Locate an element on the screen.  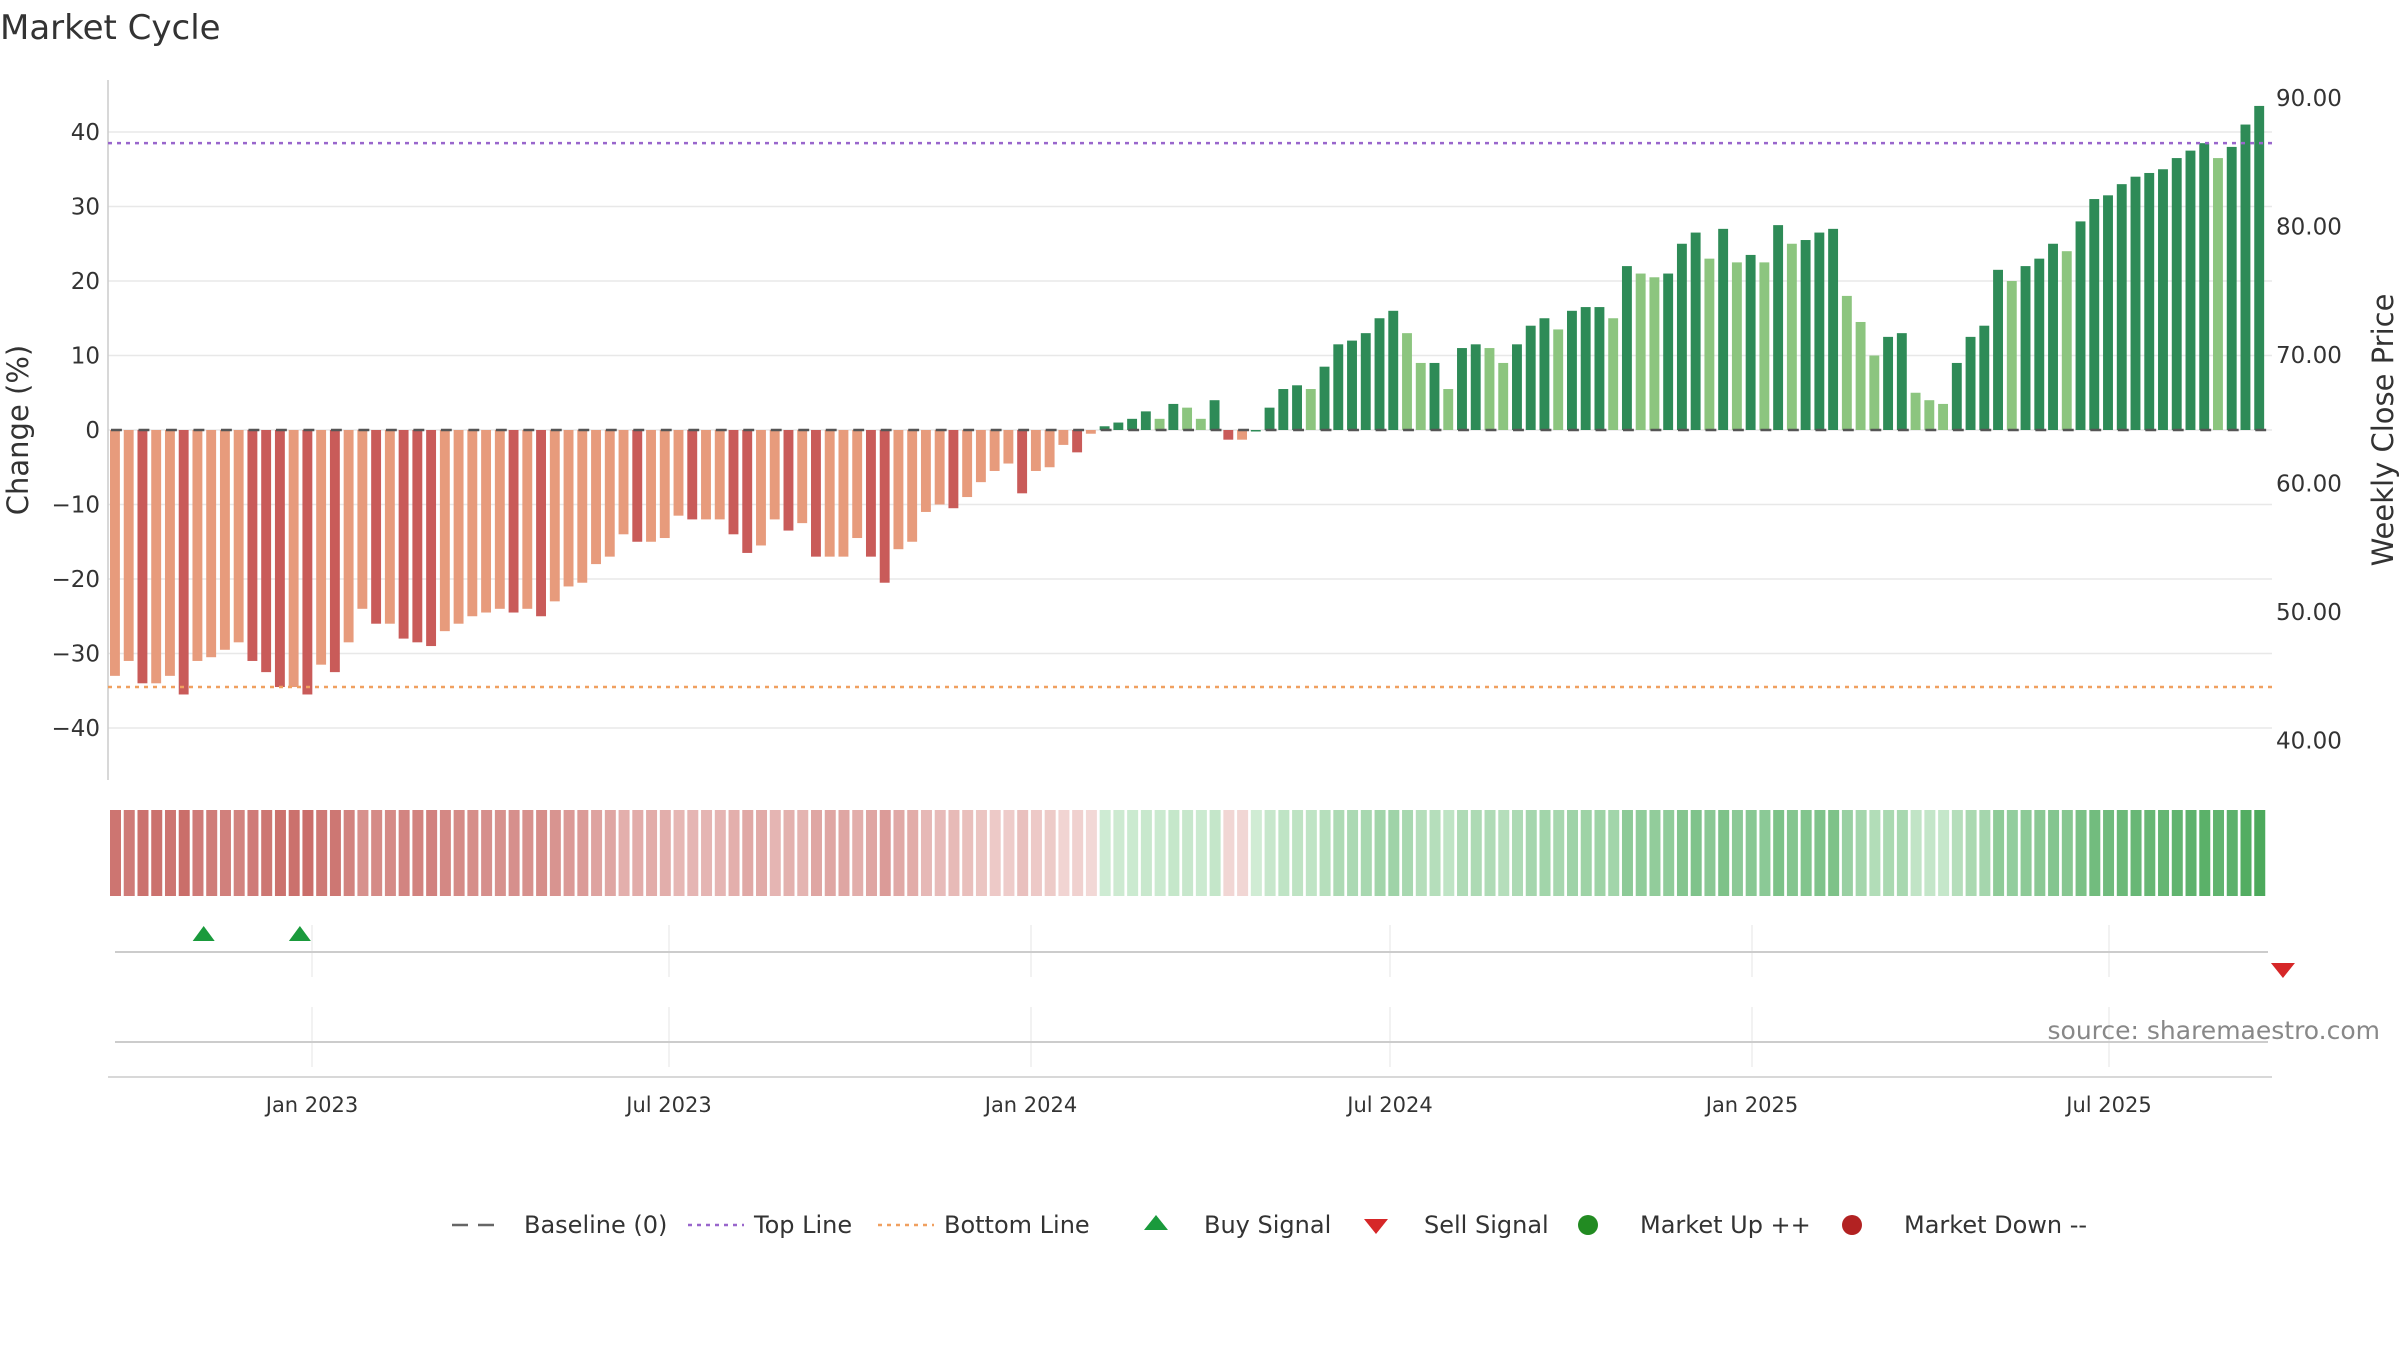
x-tick-label: Jan 2024 is located at coordinates (1030, 1105).